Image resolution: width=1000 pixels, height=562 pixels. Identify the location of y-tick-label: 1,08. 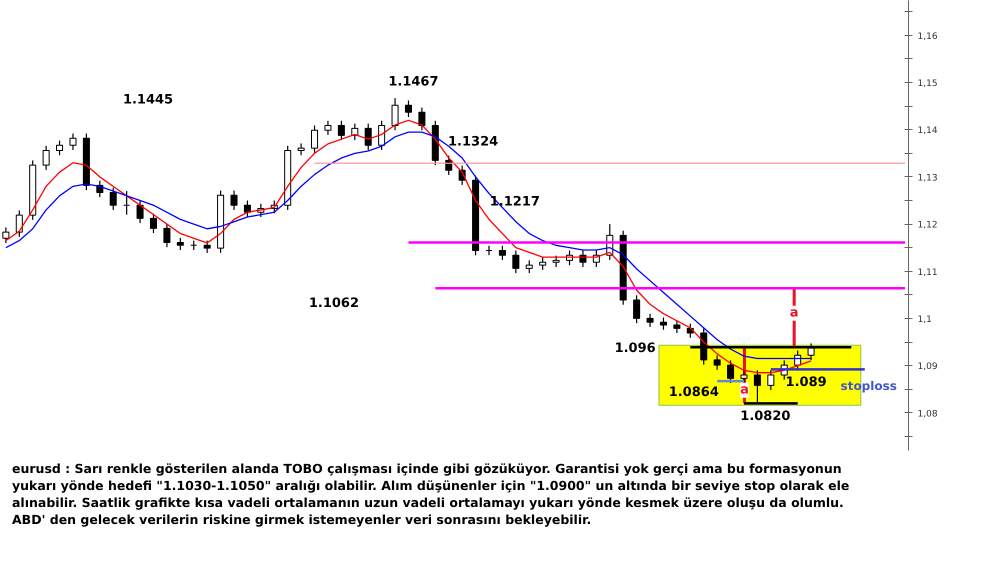
(928, 414).